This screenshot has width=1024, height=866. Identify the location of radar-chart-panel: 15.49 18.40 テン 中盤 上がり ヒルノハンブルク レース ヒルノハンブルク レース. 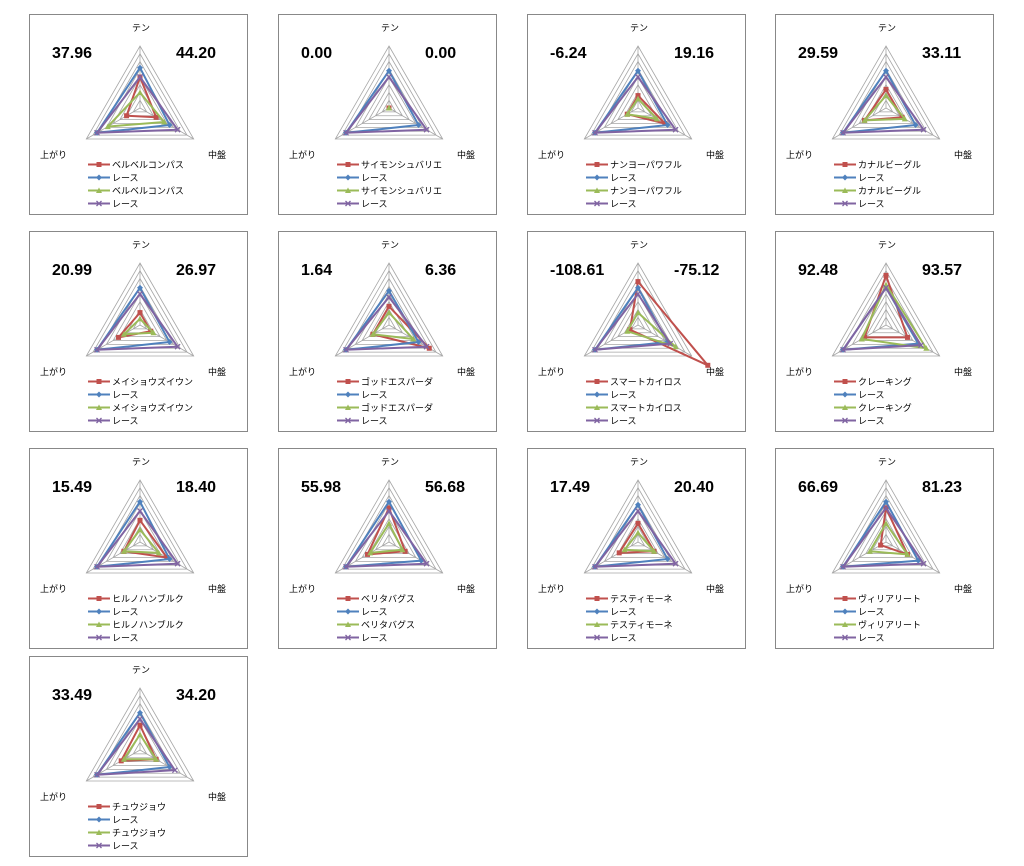
(138, 548).